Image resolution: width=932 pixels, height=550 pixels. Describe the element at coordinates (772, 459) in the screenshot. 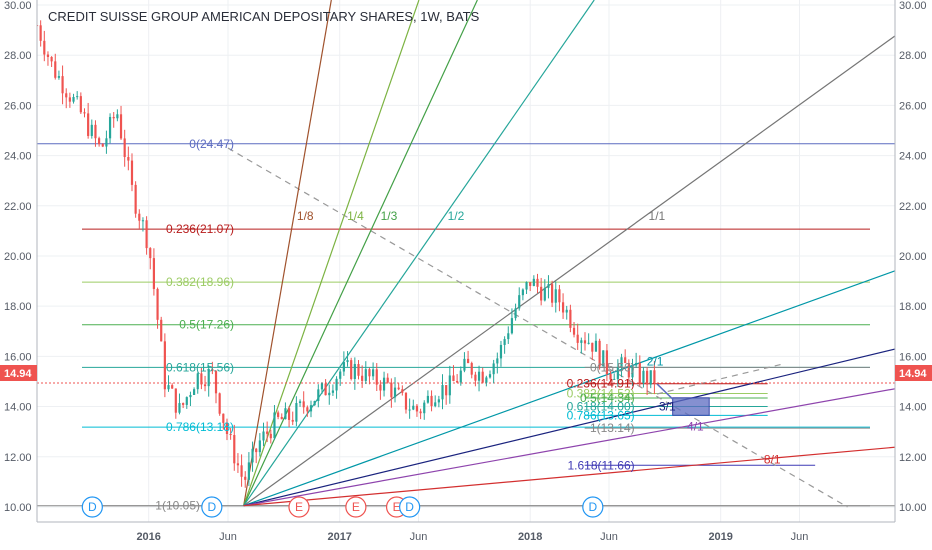

I see `gann-fan-label: 8/1` at that location.